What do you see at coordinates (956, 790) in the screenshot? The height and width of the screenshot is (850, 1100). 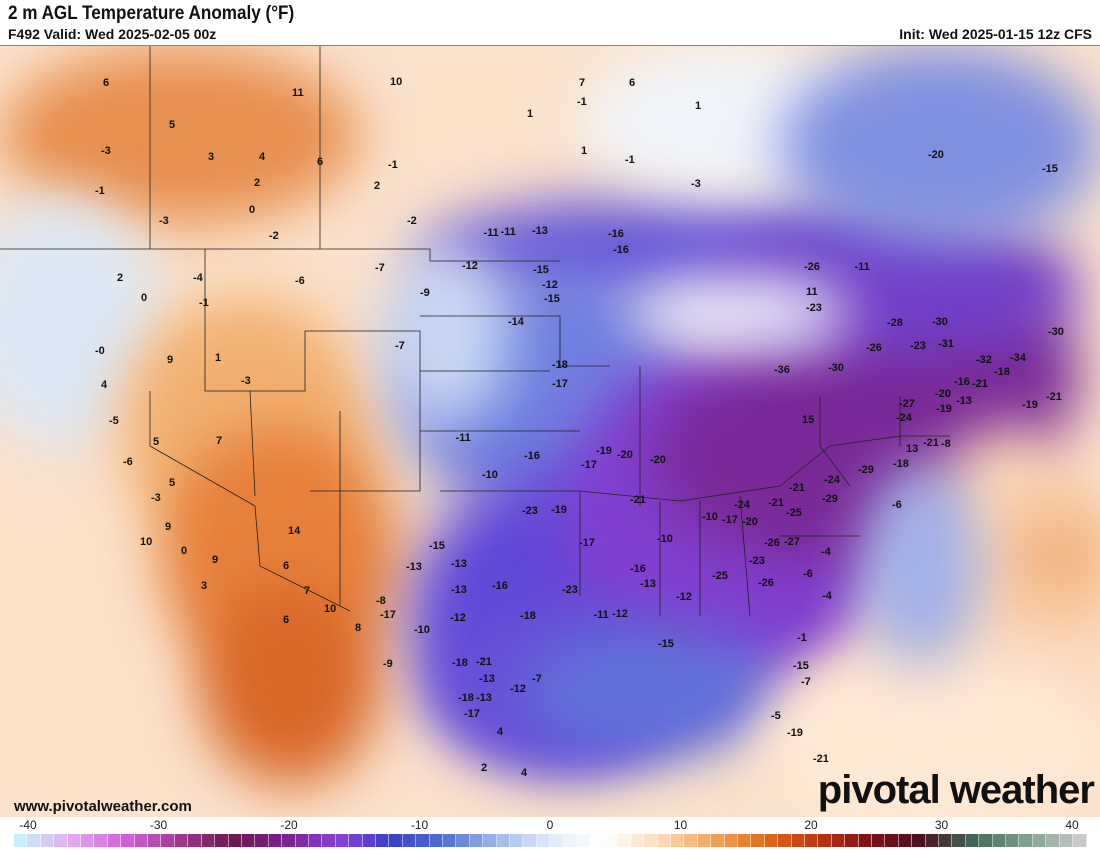 I see `pivotal-weather-logo: pivotal weather` at bounding box center [956, 790].